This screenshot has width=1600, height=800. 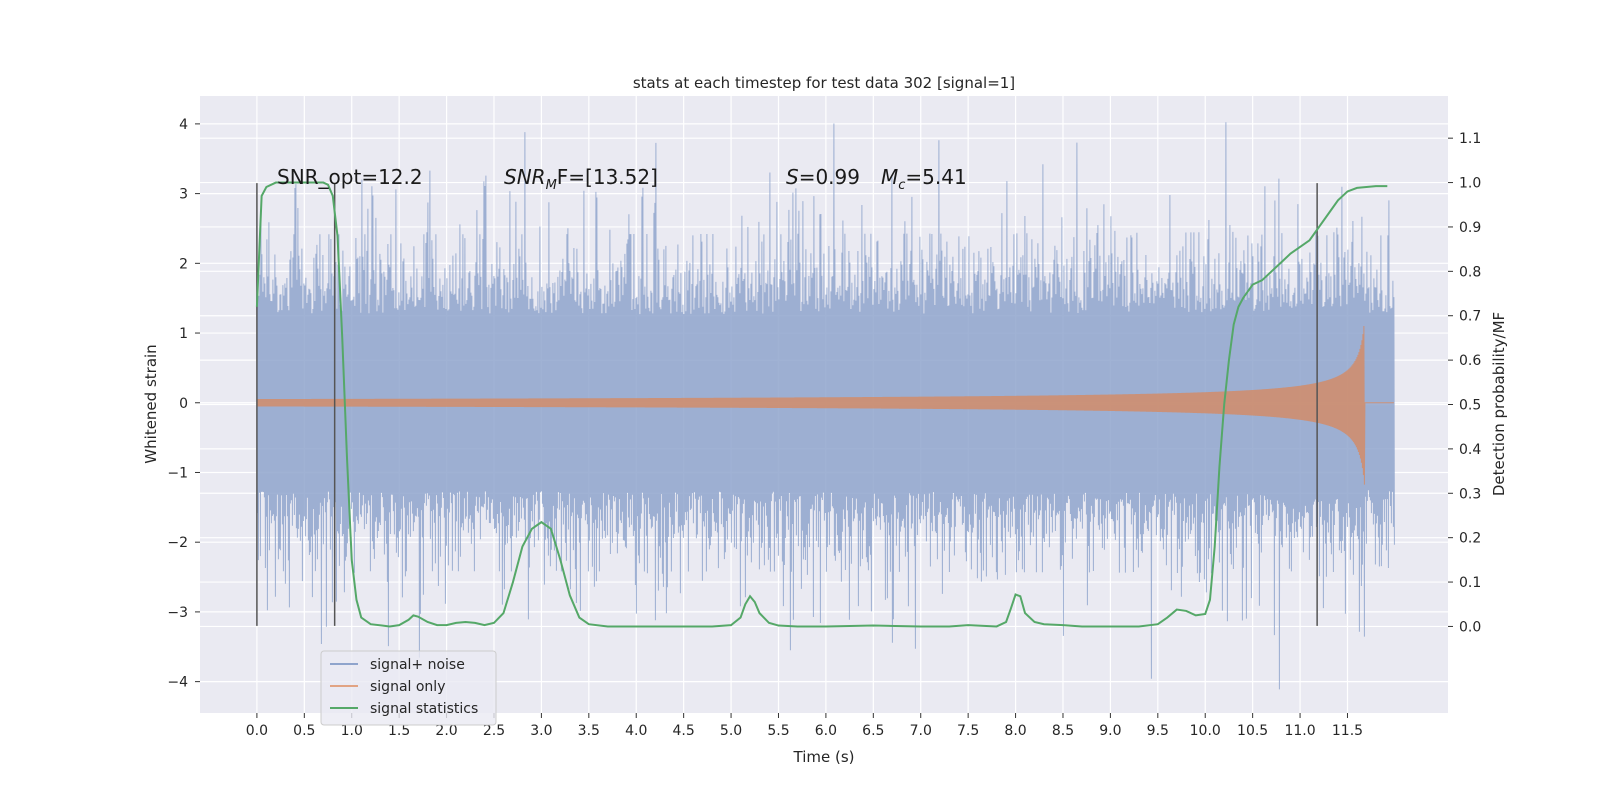 What do you see at coordinates (541, 731) in the screenshot?
I see `x-tick-label: 3.0` at bounding box center [541, 731].